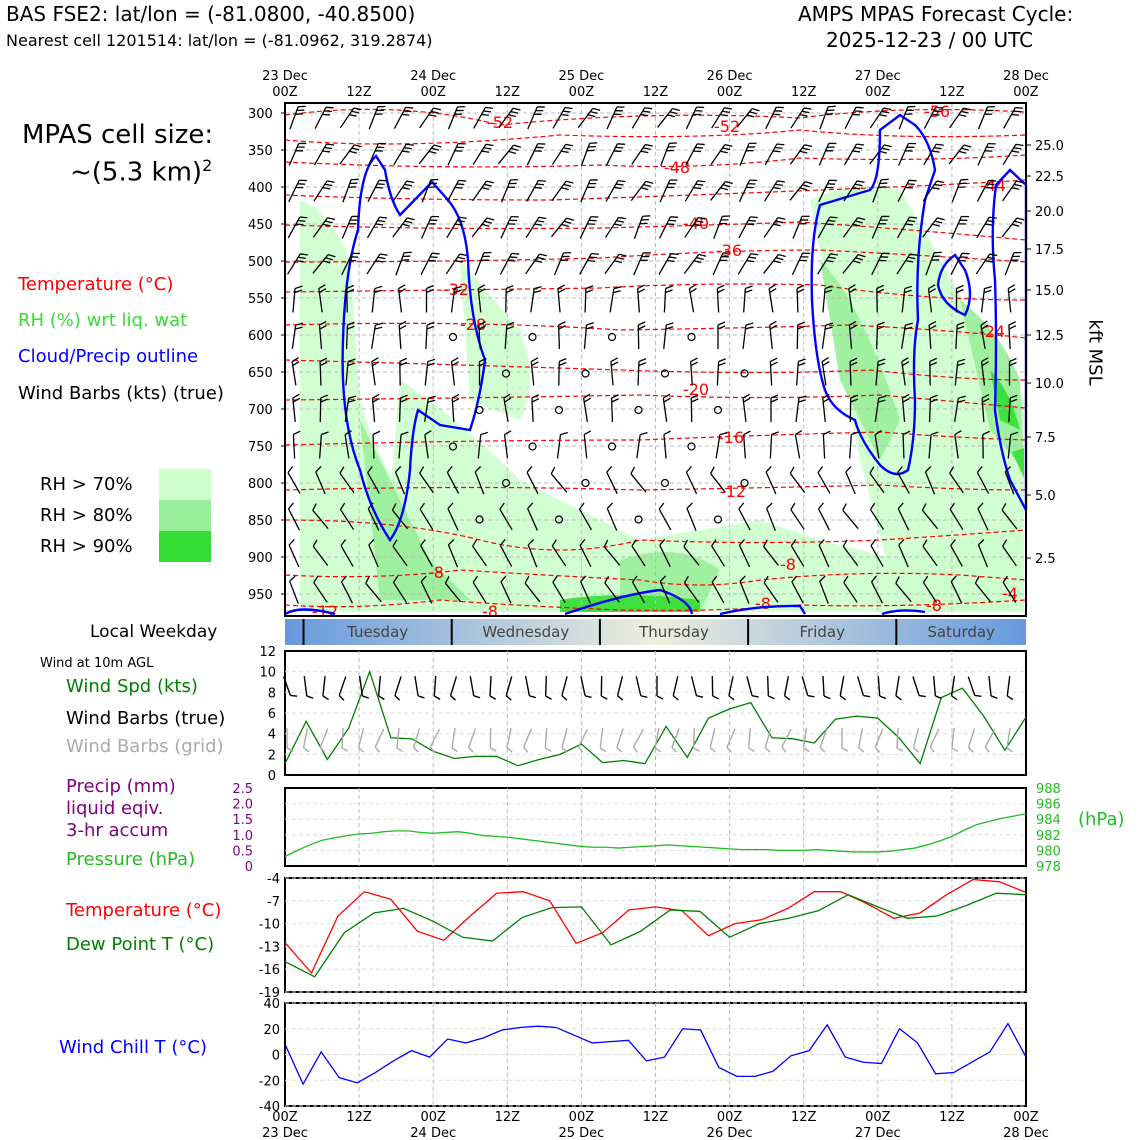 This screenshot has height=1140, width=1140. What do you see at coordinates (260, 447) in the screenshot?
I see `pressure-tick-750: 750` at bounding box center [260, 447].